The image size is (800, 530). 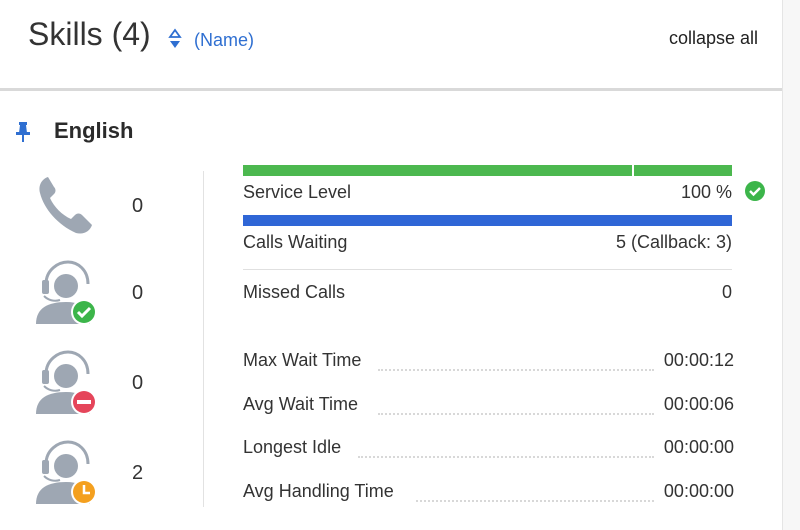 I want to click on calls-waiting-bar, so click(x=487, y=220).